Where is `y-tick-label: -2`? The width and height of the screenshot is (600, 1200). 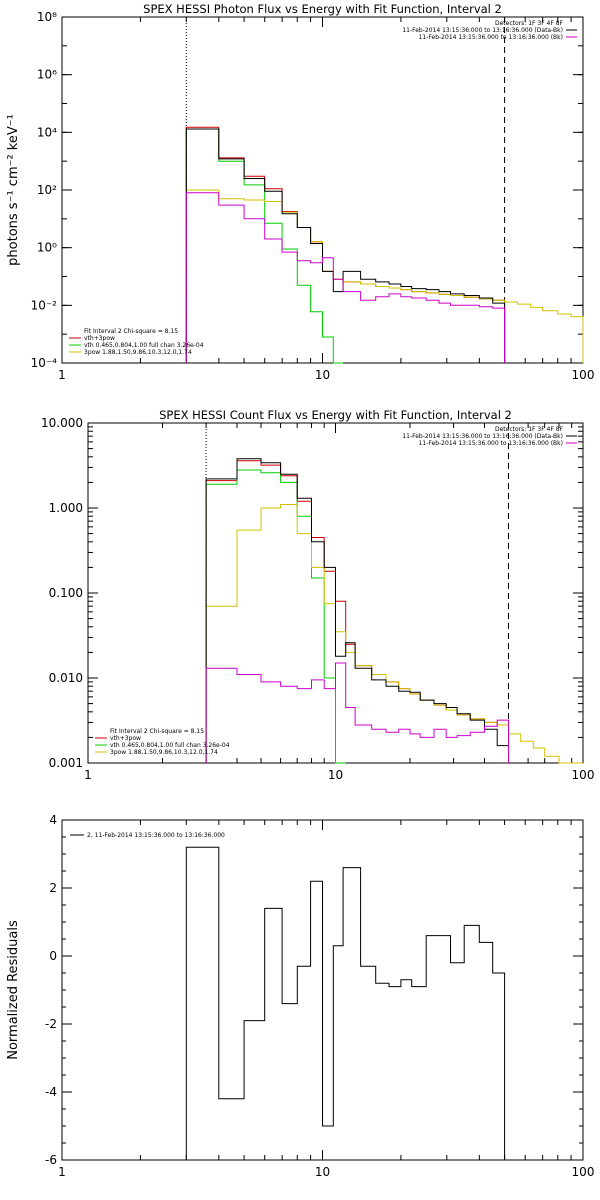 y-tick-label: -2 is located at coordinates (51, 1024).